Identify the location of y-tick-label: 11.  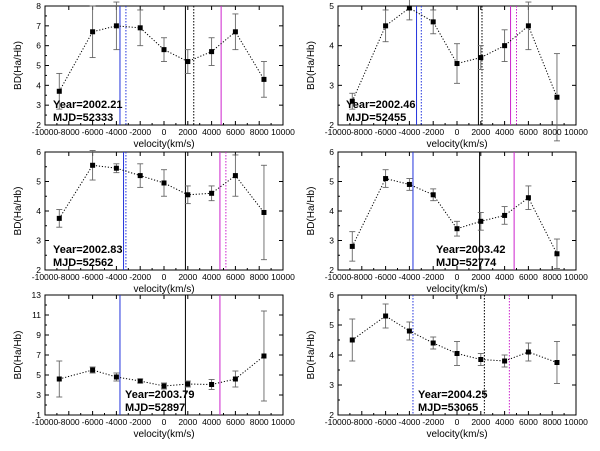
(36, 315).